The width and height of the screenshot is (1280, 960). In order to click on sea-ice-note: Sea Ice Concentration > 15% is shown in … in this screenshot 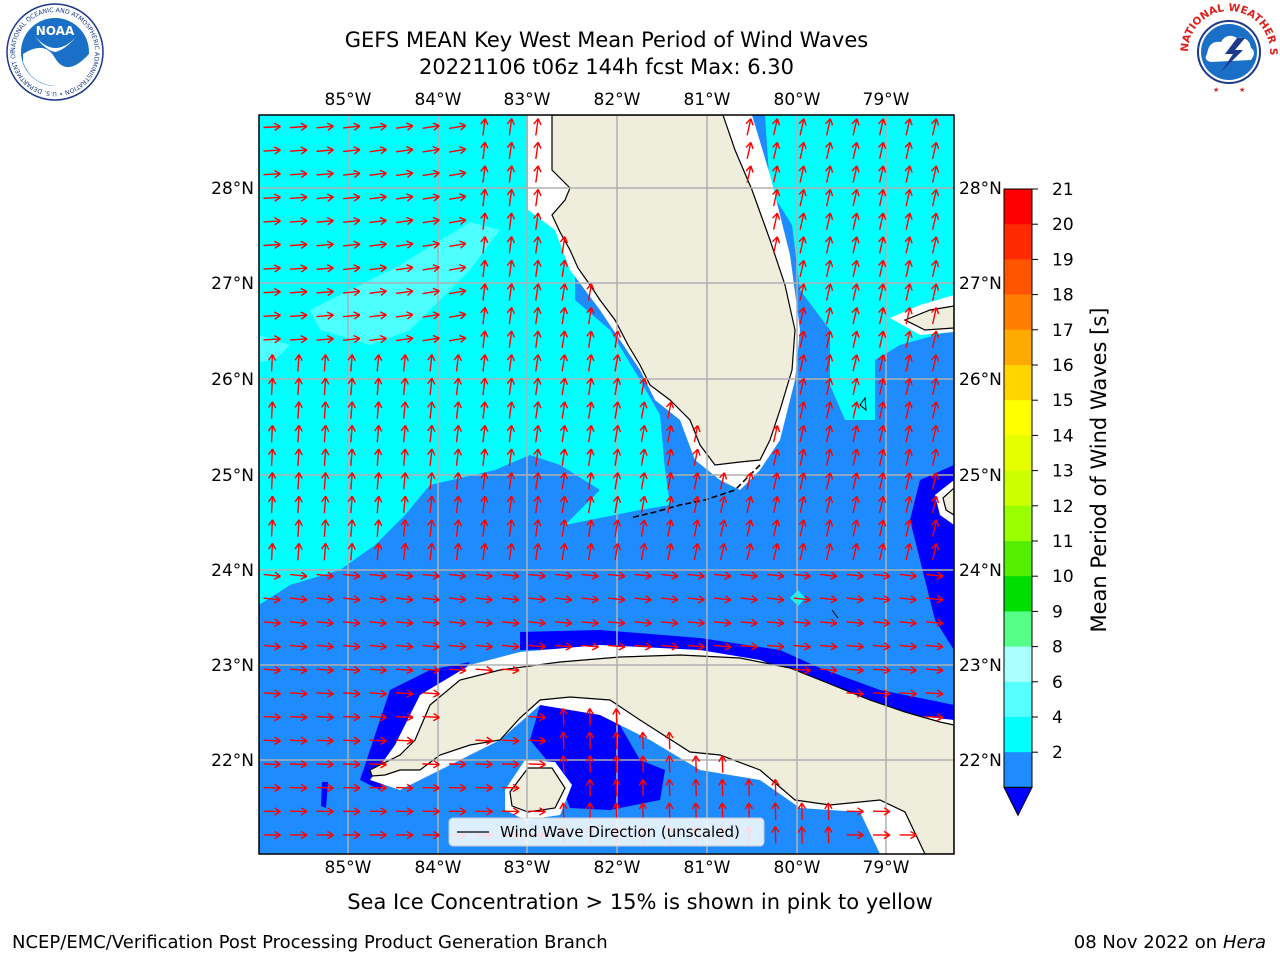, I will do `click(640, 902)`.